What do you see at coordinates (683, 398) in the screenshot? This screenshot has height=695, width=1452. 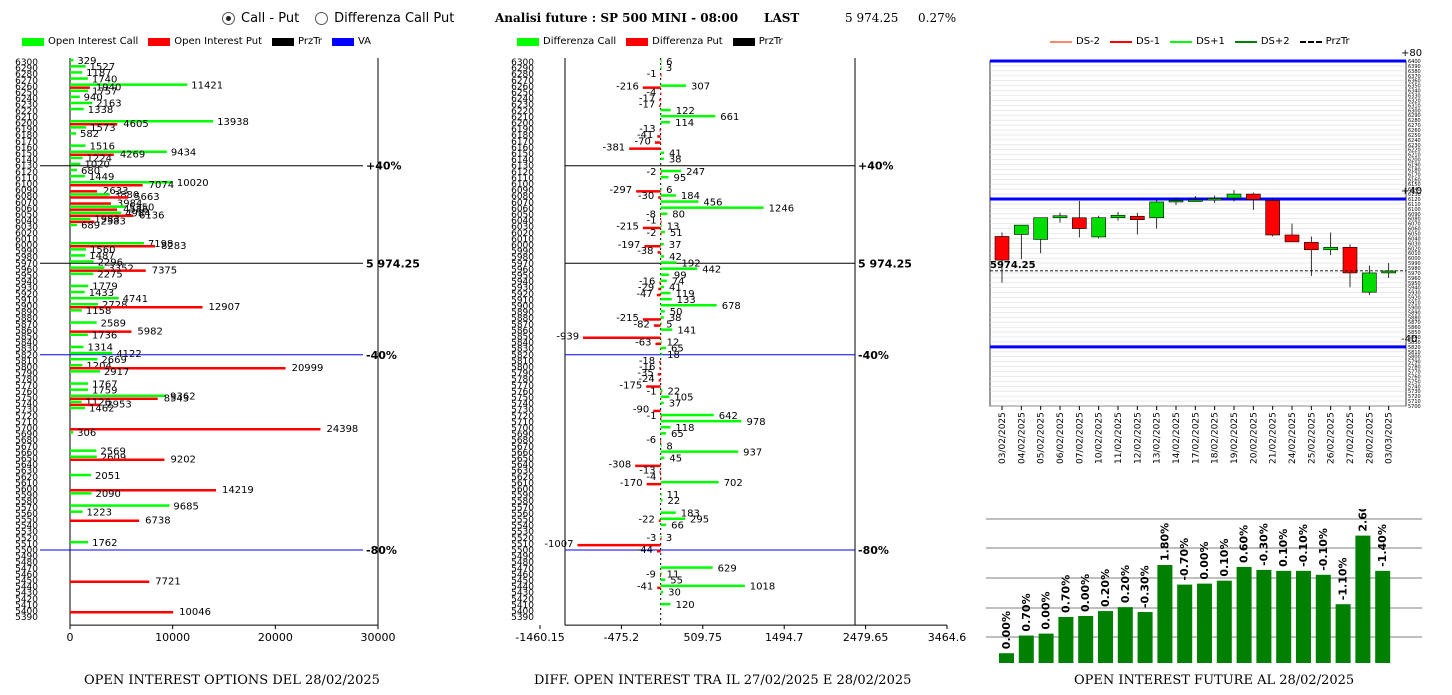 I see `diff-call-value: 105` at bounding box center [683, 398].